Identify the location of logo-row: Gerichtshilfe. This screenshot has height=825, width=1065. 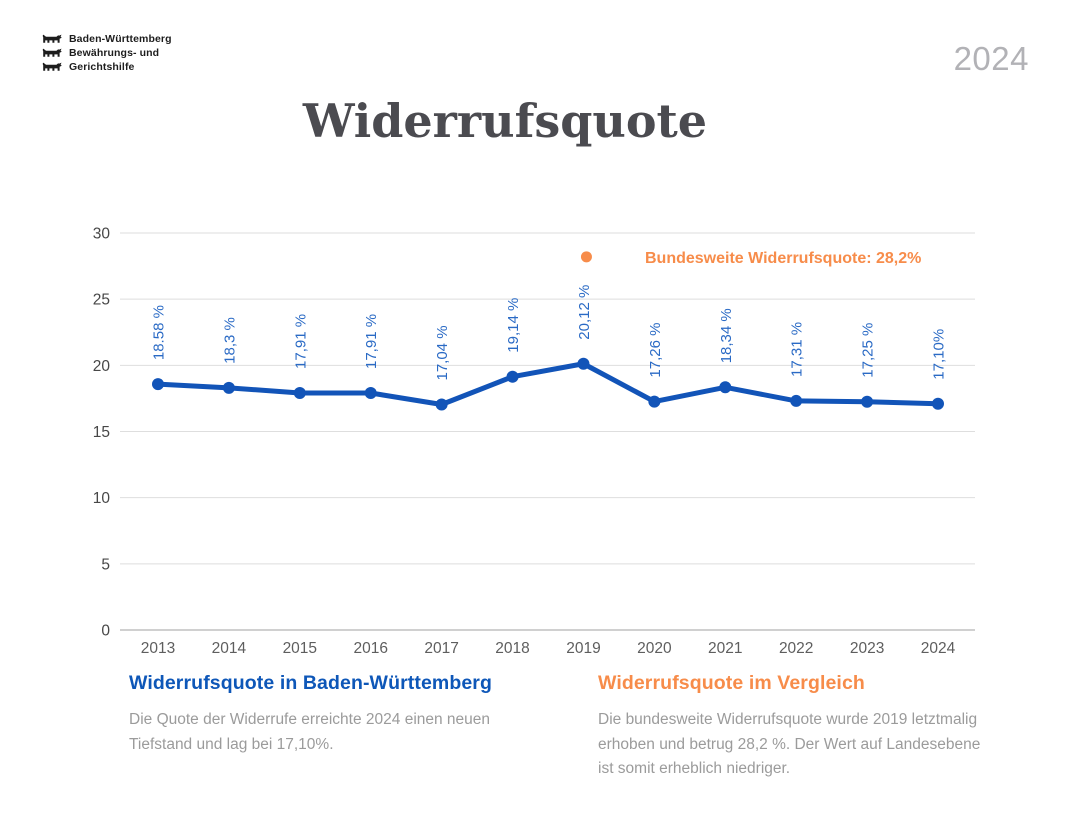
(107, 66).